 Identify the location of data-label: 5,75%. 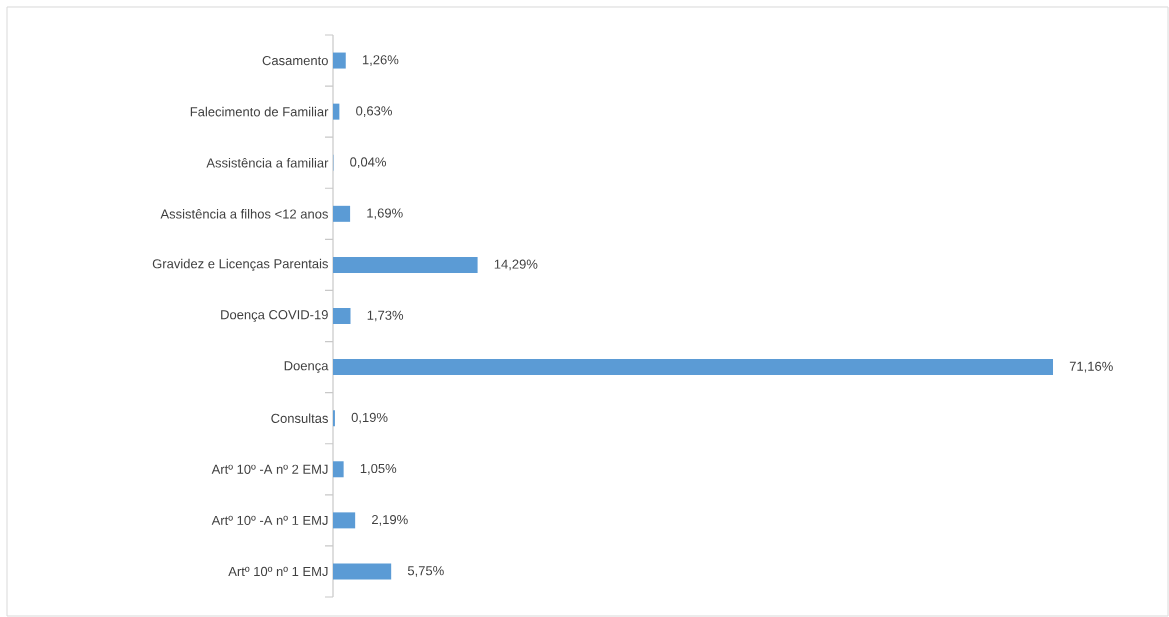
(425, 571).